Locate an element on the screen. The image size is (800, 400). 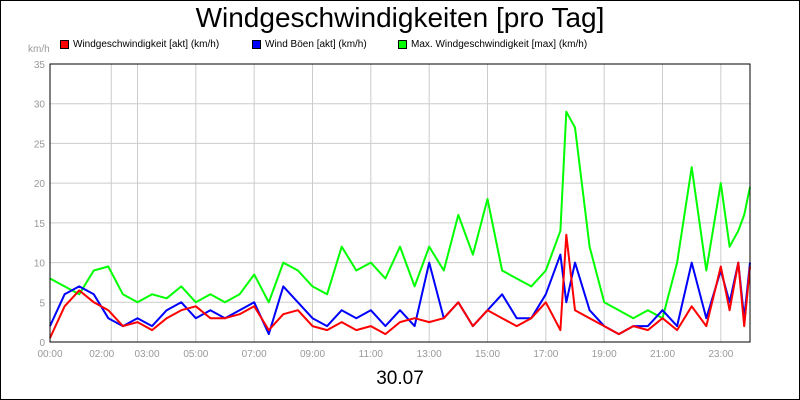
y-tick-label-6: 30 is located at coordinates (40, 105).